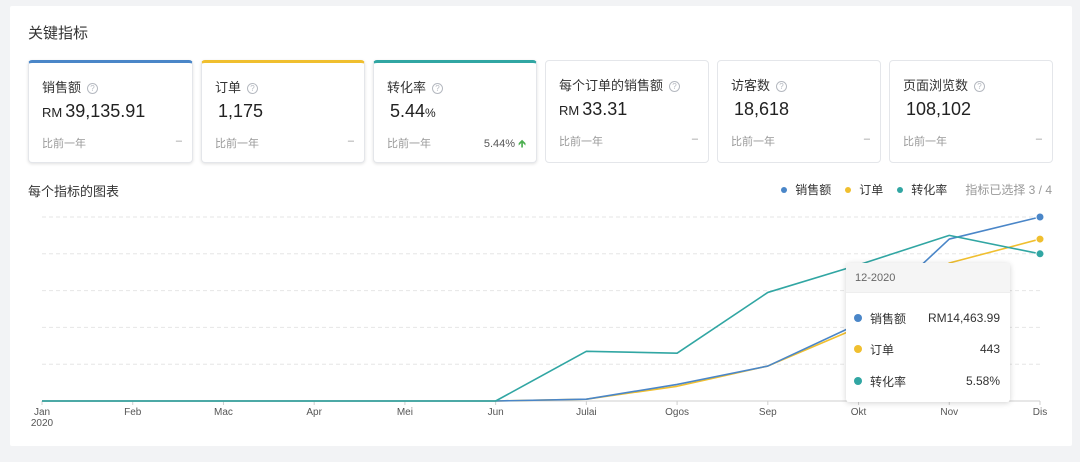  I want to click on card-value: 108,102, so click(939, 109).